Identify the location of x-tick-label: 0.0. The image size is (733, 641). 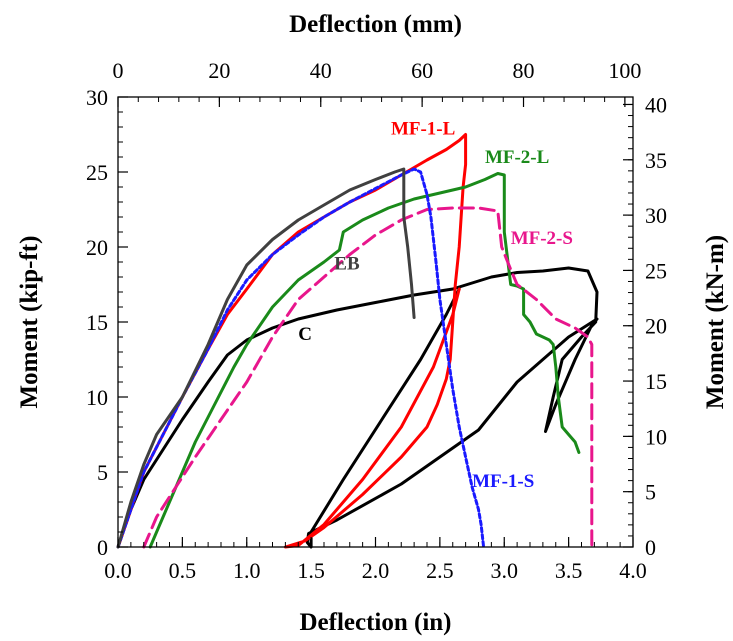
(118, 570).